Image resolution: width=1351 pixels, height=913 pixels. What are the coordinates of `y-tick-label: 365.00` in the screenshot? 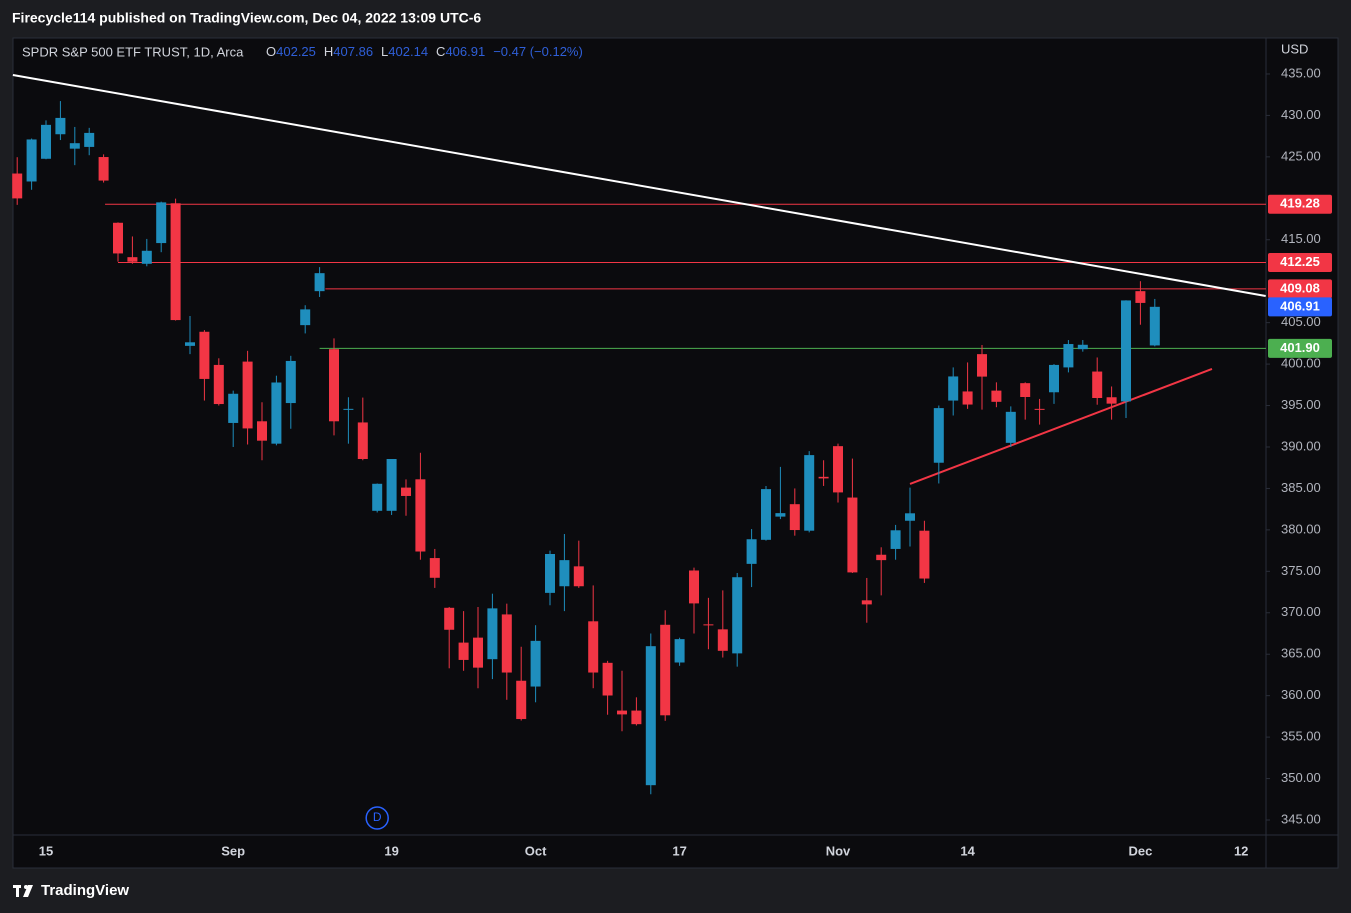 It's located at (1301, 653).